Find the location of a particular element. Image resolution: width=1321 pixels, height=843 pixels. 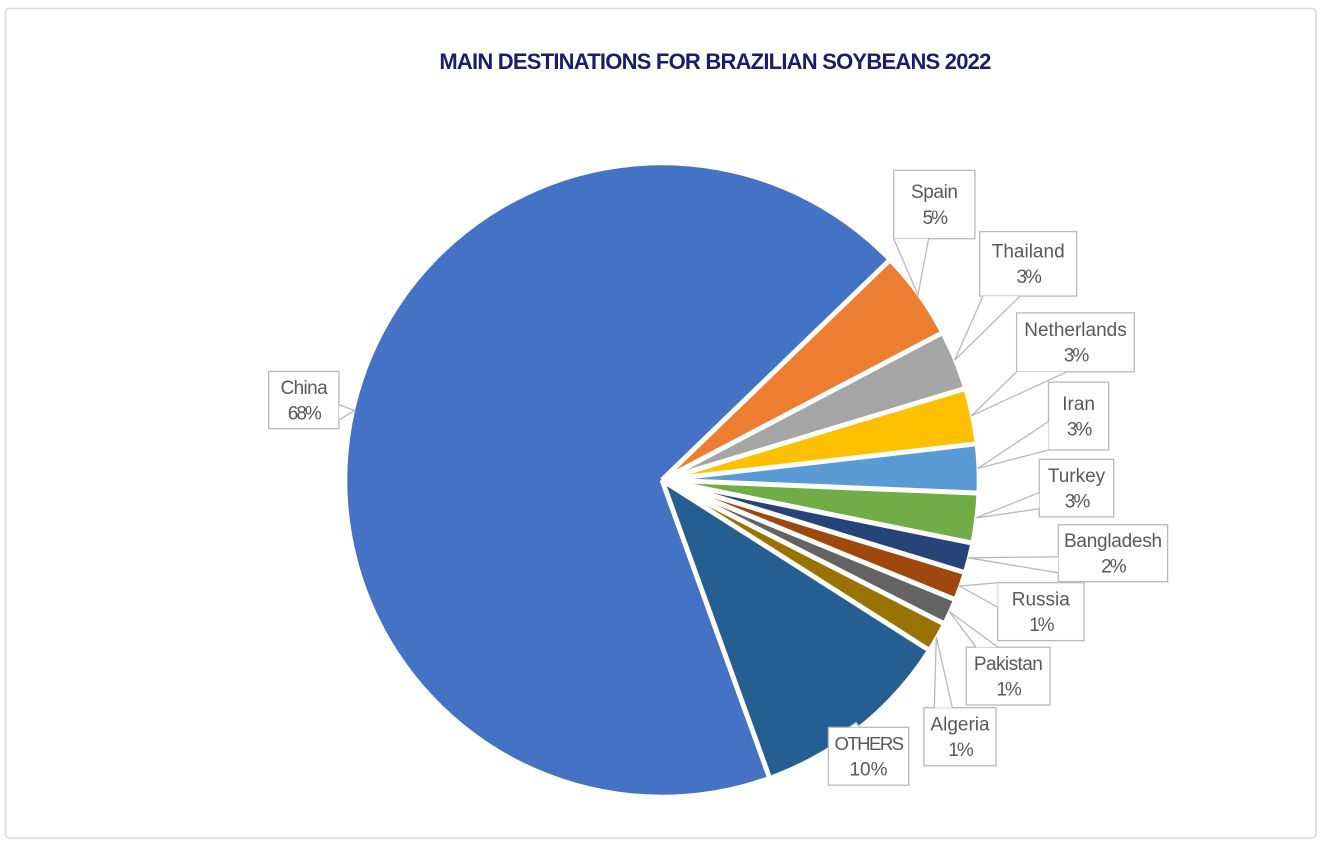

svg-text: OTHERS is located at coordinates (868, 743).